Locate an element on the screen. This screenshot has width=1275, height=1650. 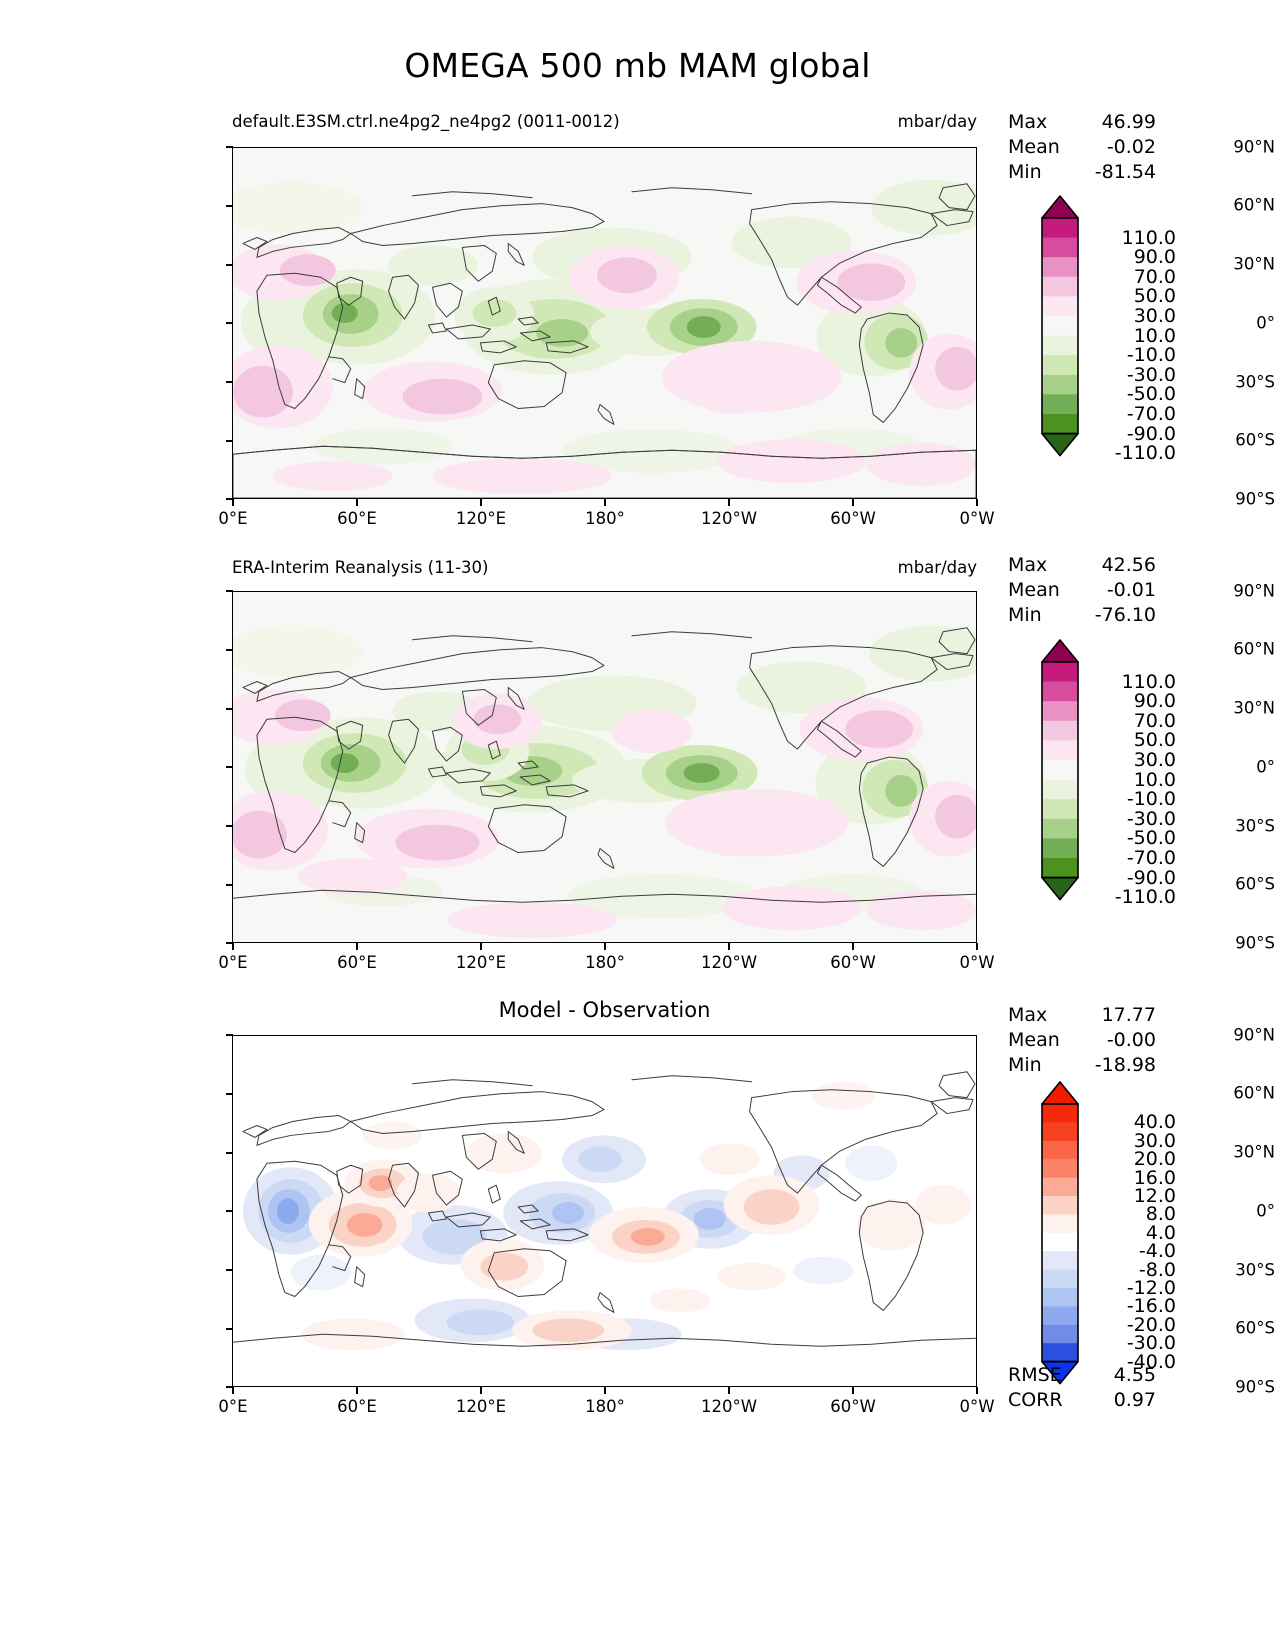
map-observation is located at coordinates (604, 767).